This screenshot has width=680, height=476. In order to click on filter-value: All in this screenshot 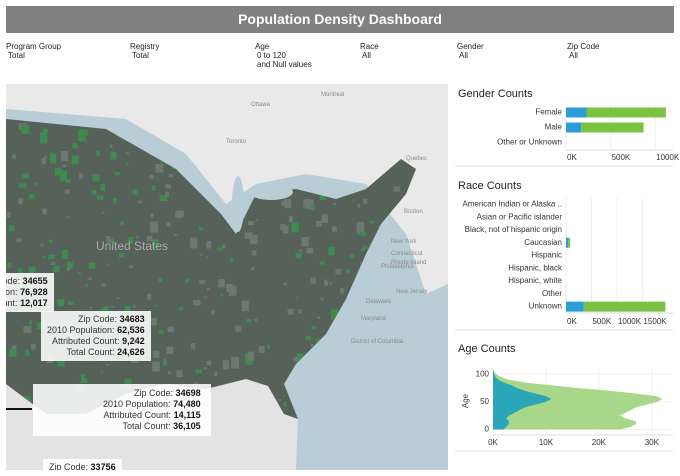, I will do `click(573, 55)`.